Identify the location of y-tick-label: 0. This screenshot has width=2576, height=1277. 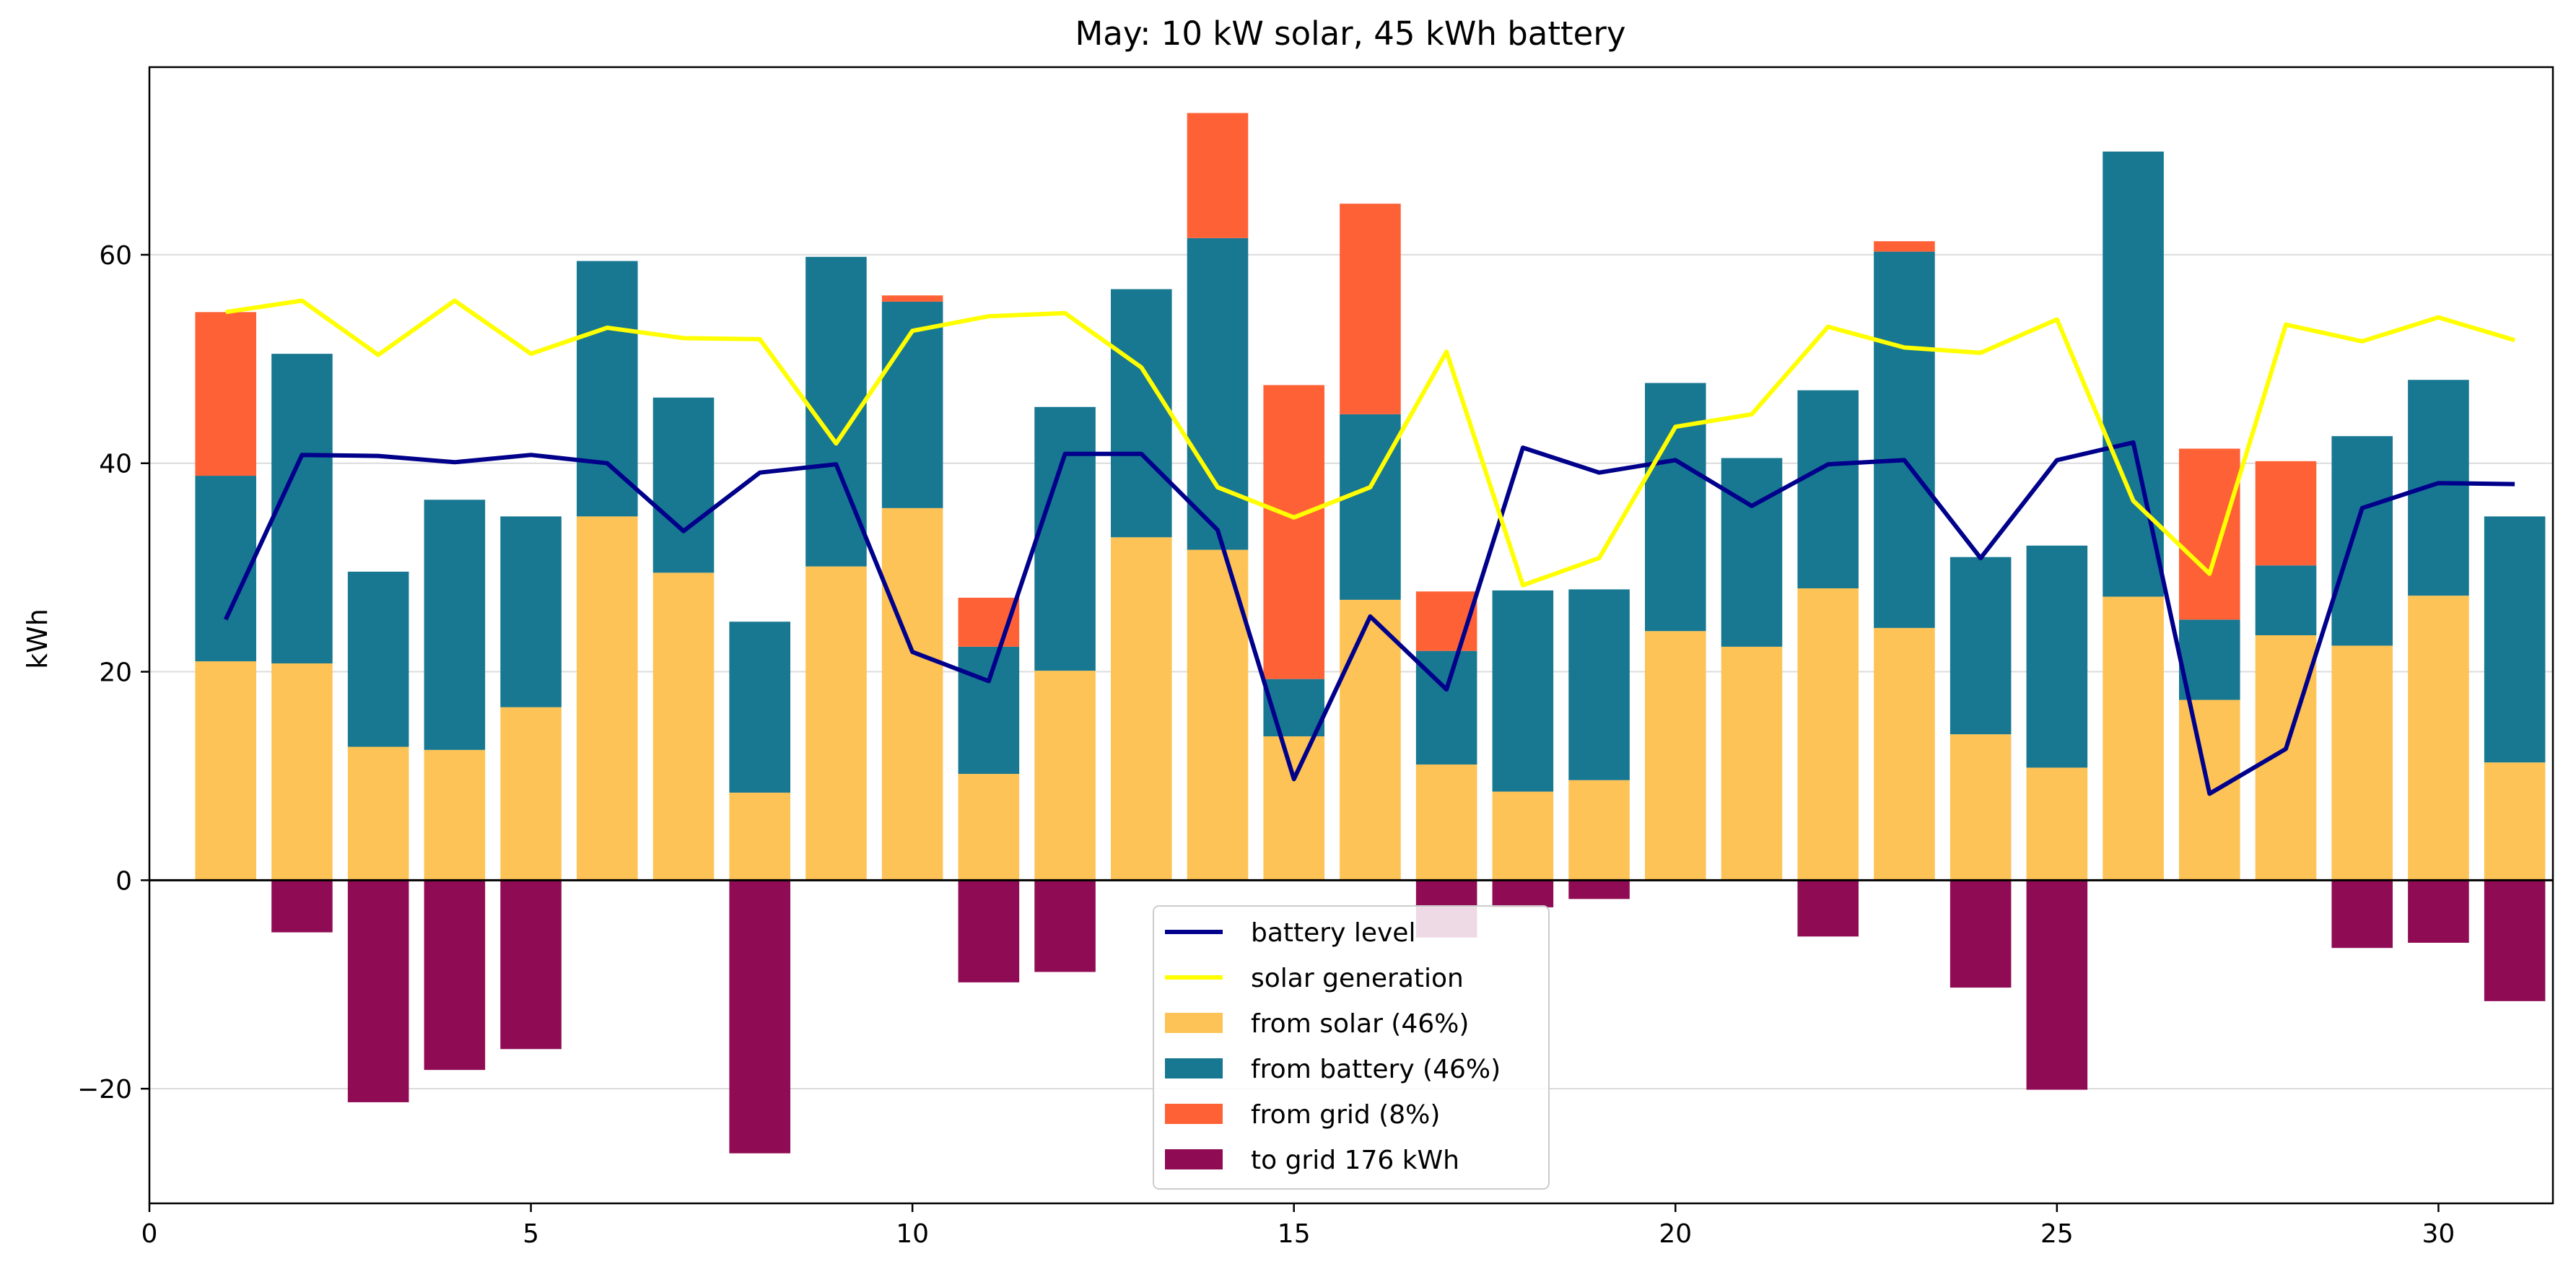
(123, 881).